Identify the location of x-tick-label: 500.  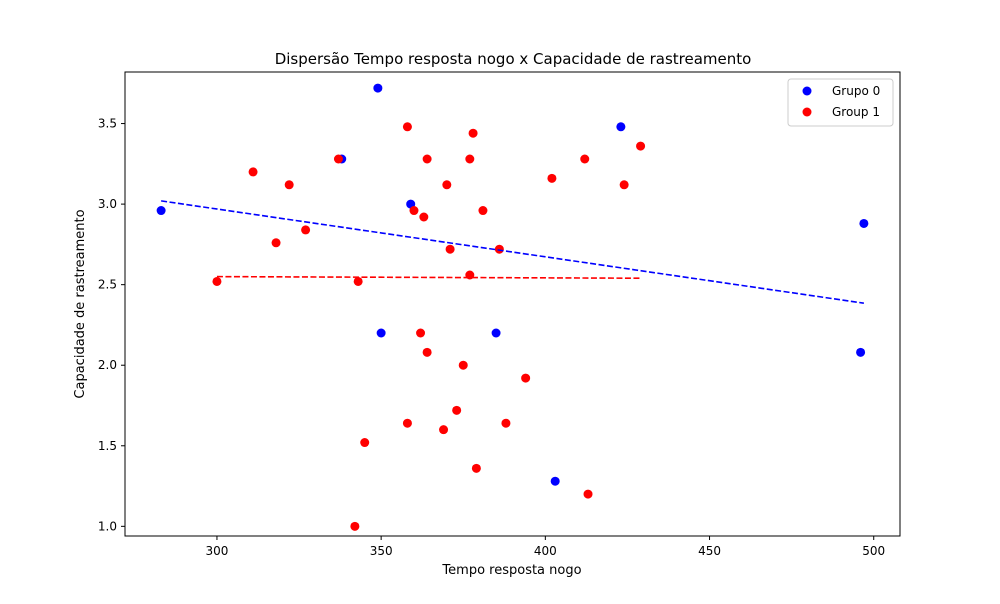
(873, 551).